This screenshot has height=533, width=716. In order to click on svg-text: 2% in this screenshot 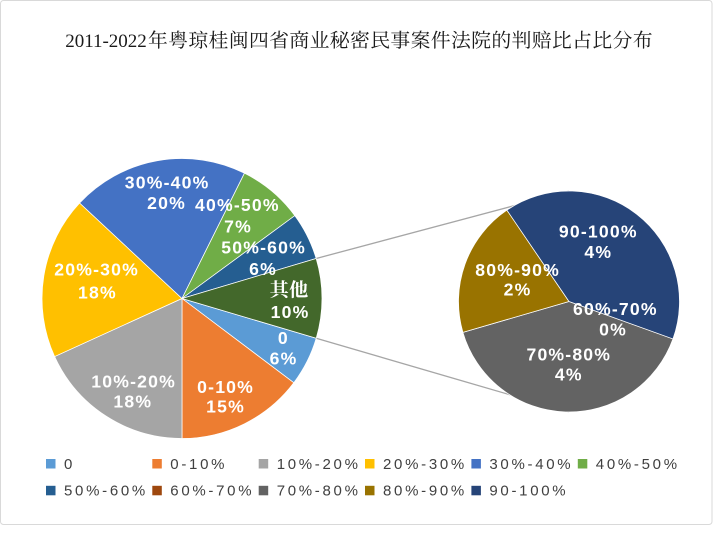, I will do `click(518, 290)`.